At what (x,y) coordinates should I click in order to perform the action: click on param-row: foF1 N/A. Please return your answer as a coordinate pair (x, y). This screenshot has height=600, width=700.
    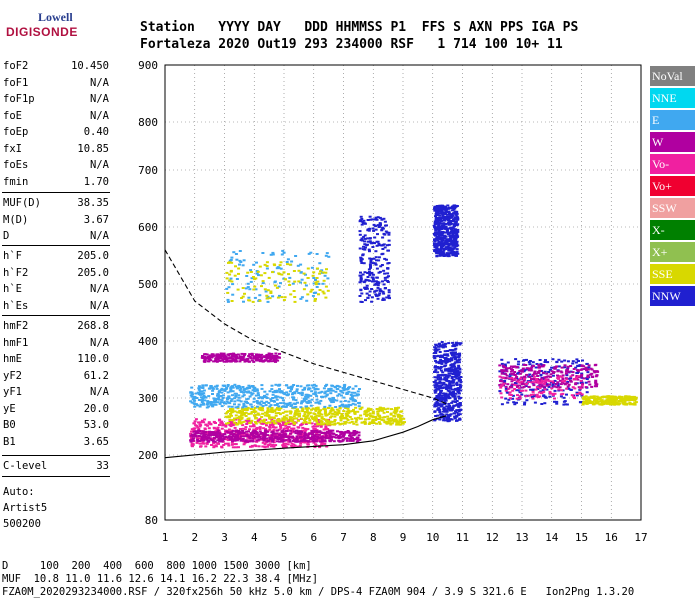
    Looking at the image, I should click on (56, 83).